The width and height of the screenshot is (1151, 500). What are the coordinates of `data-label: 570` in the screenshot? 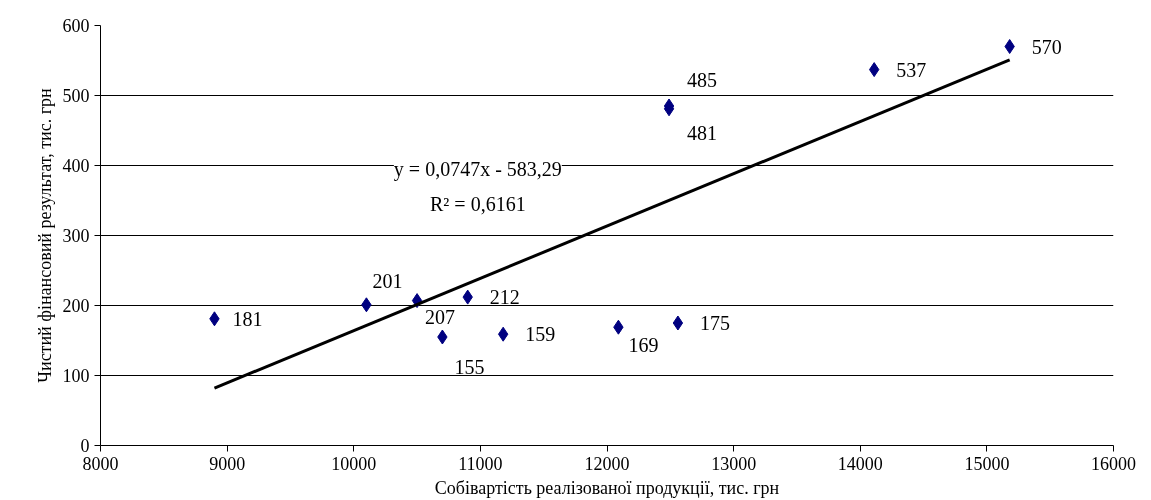 It's located at (1046, 46).